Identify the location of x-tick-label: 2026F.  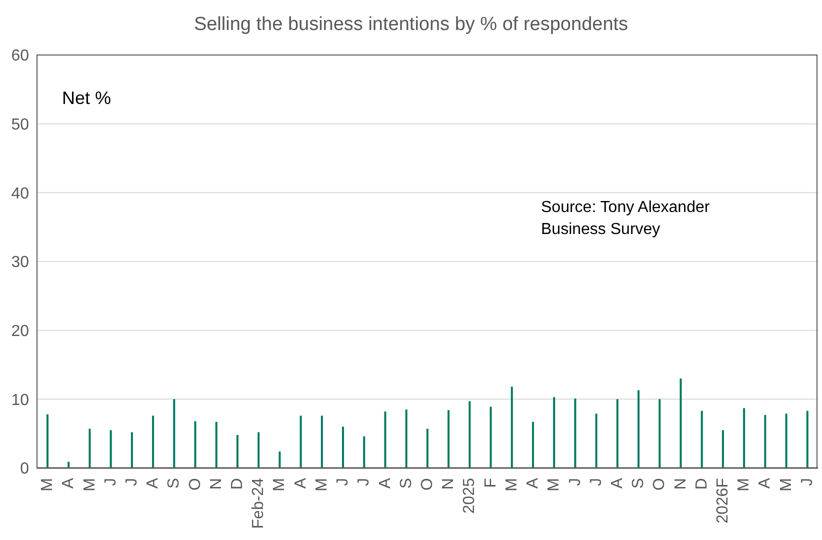
(723, 501).